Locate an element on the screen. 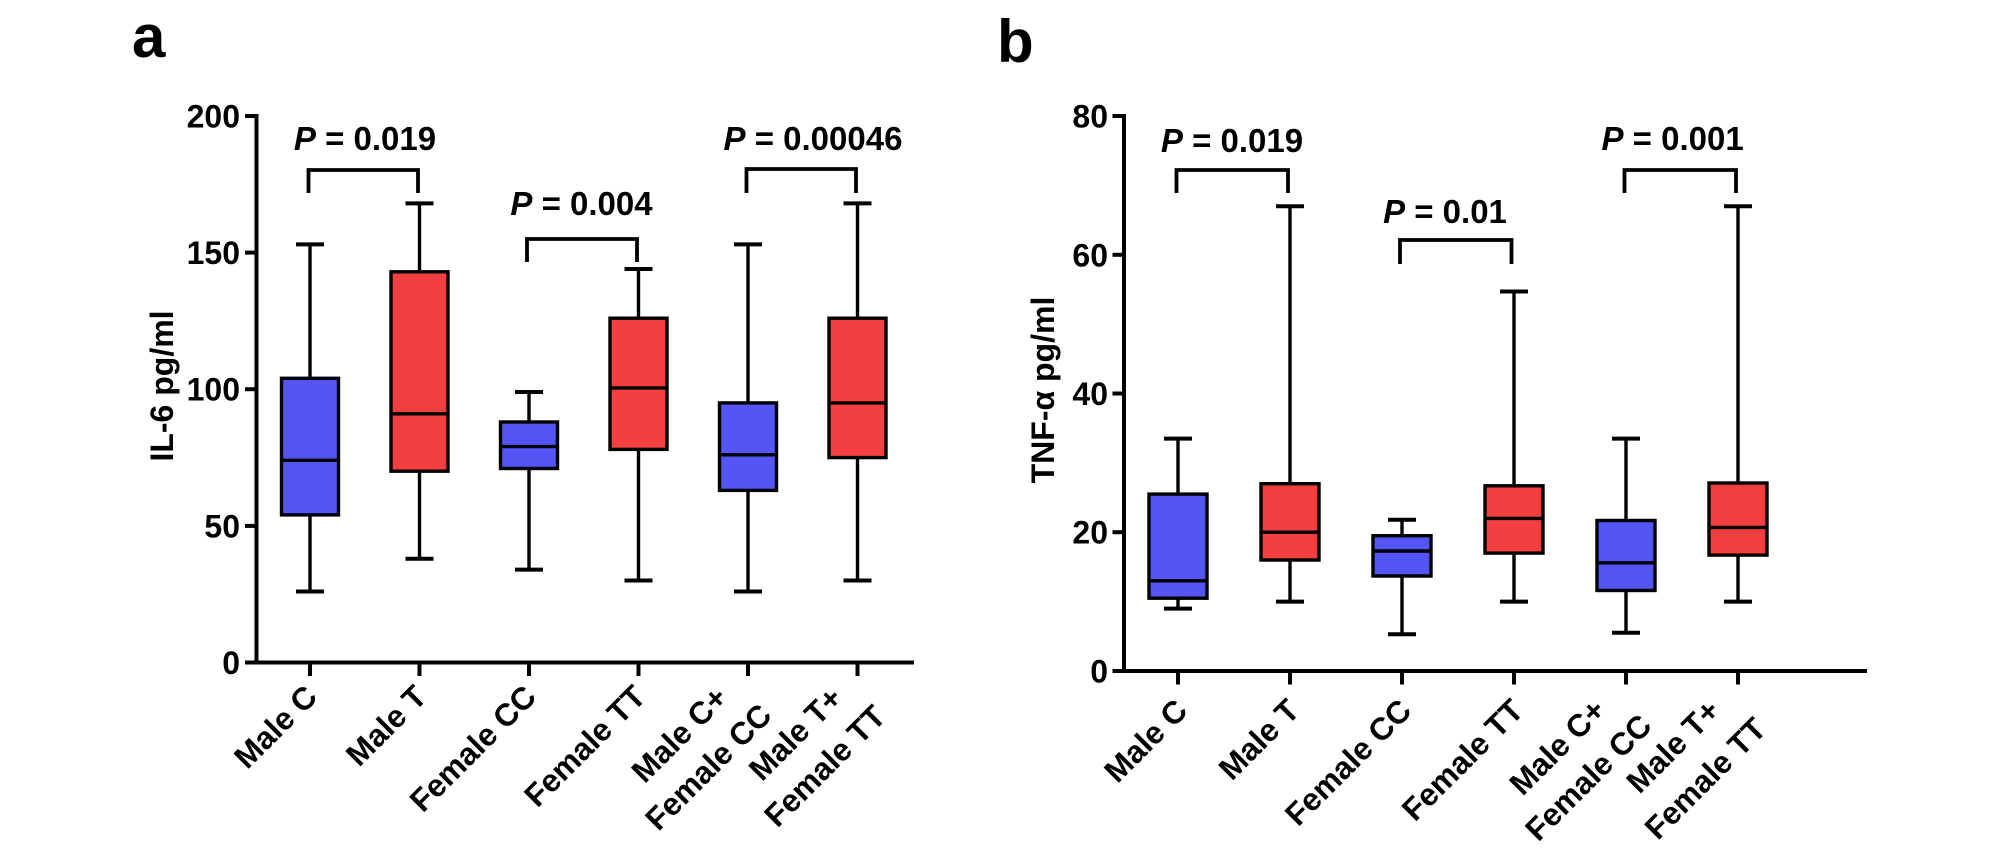  svg-text: TNF-α pg/ml is located at coordinates (1043, 390).